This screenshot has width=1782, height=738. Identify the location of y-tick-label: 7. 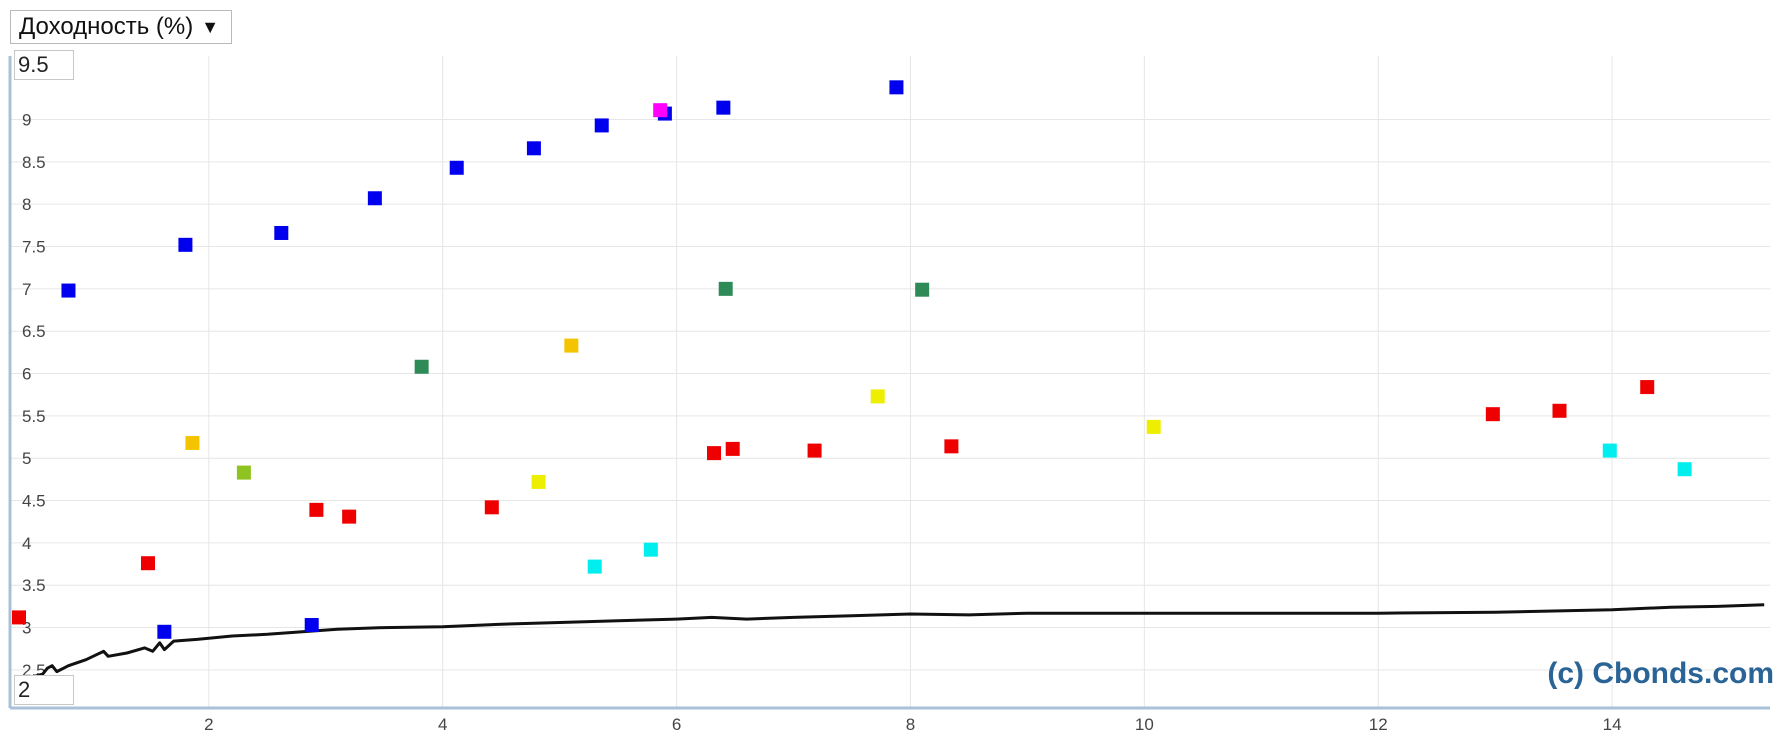
(26, 289).